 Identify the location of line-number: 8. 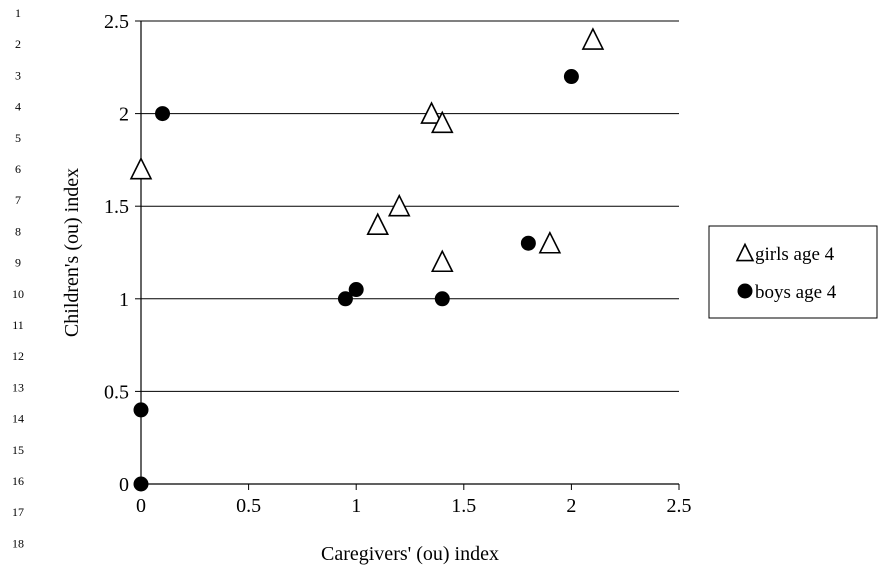
(18, 231).